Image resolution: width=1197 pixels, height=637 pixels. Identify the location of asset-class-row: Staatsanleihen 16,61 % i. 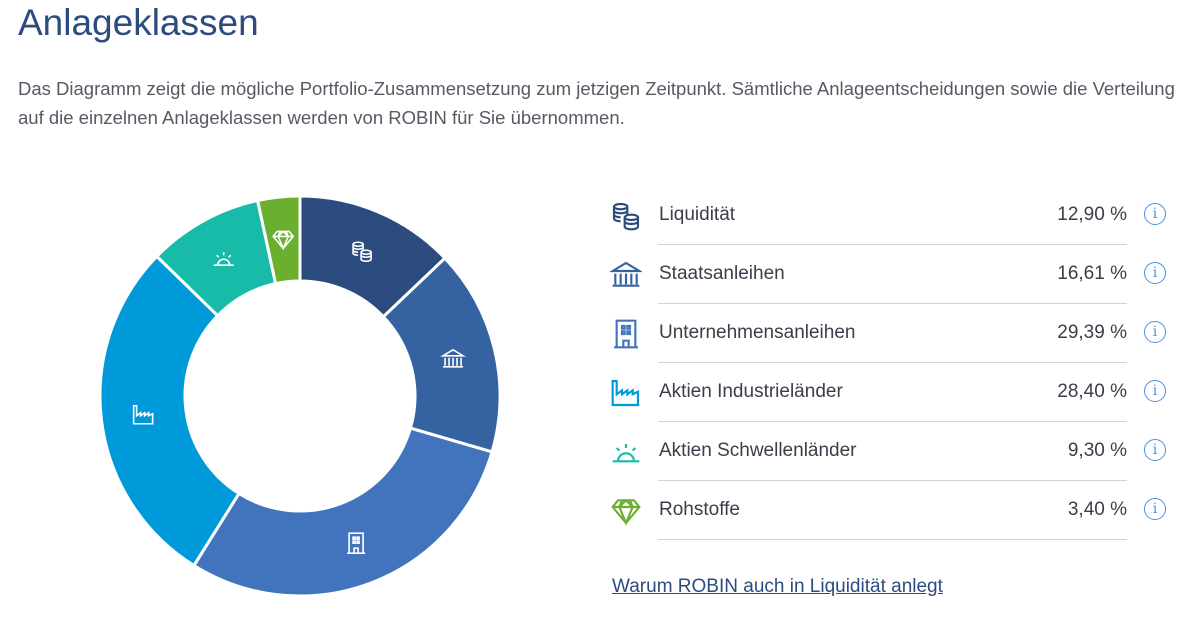
(890, 274).